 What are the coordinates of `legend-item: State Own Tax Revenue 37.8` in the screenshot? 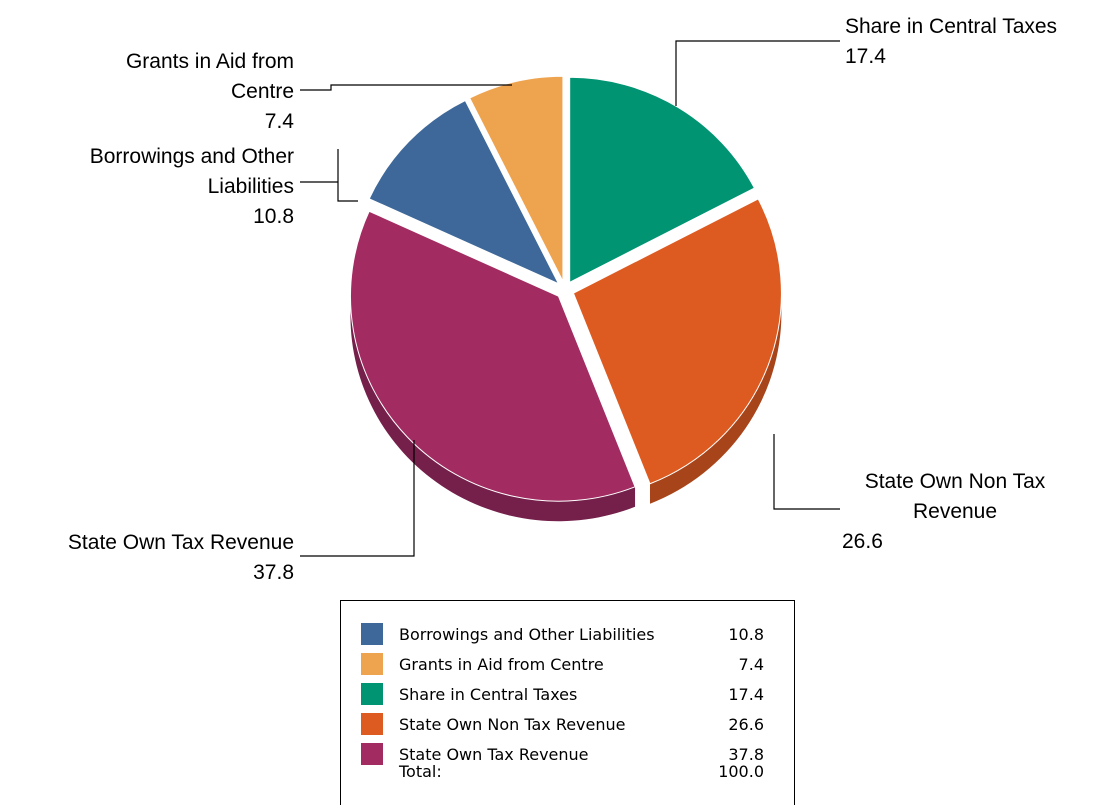 It's located at (562, 754).